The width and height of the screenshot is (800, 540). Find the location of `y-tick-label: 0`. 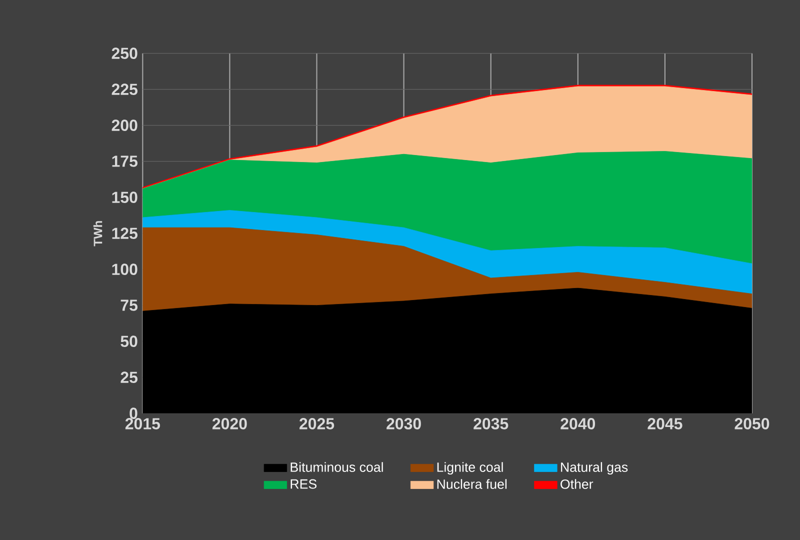

y-tick-label: 0 is located at coordinates (134, 413).